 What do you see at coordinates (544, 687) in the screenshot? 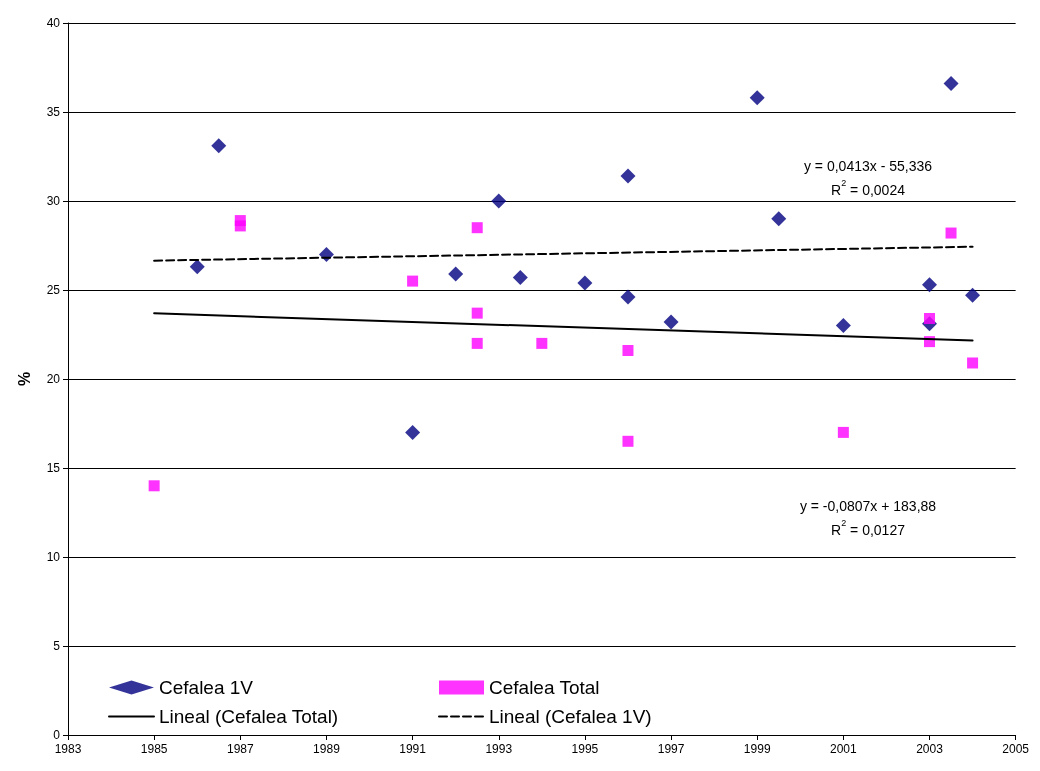
I see `legend-label: Cefalea Total` at bounding box center [544, 687].